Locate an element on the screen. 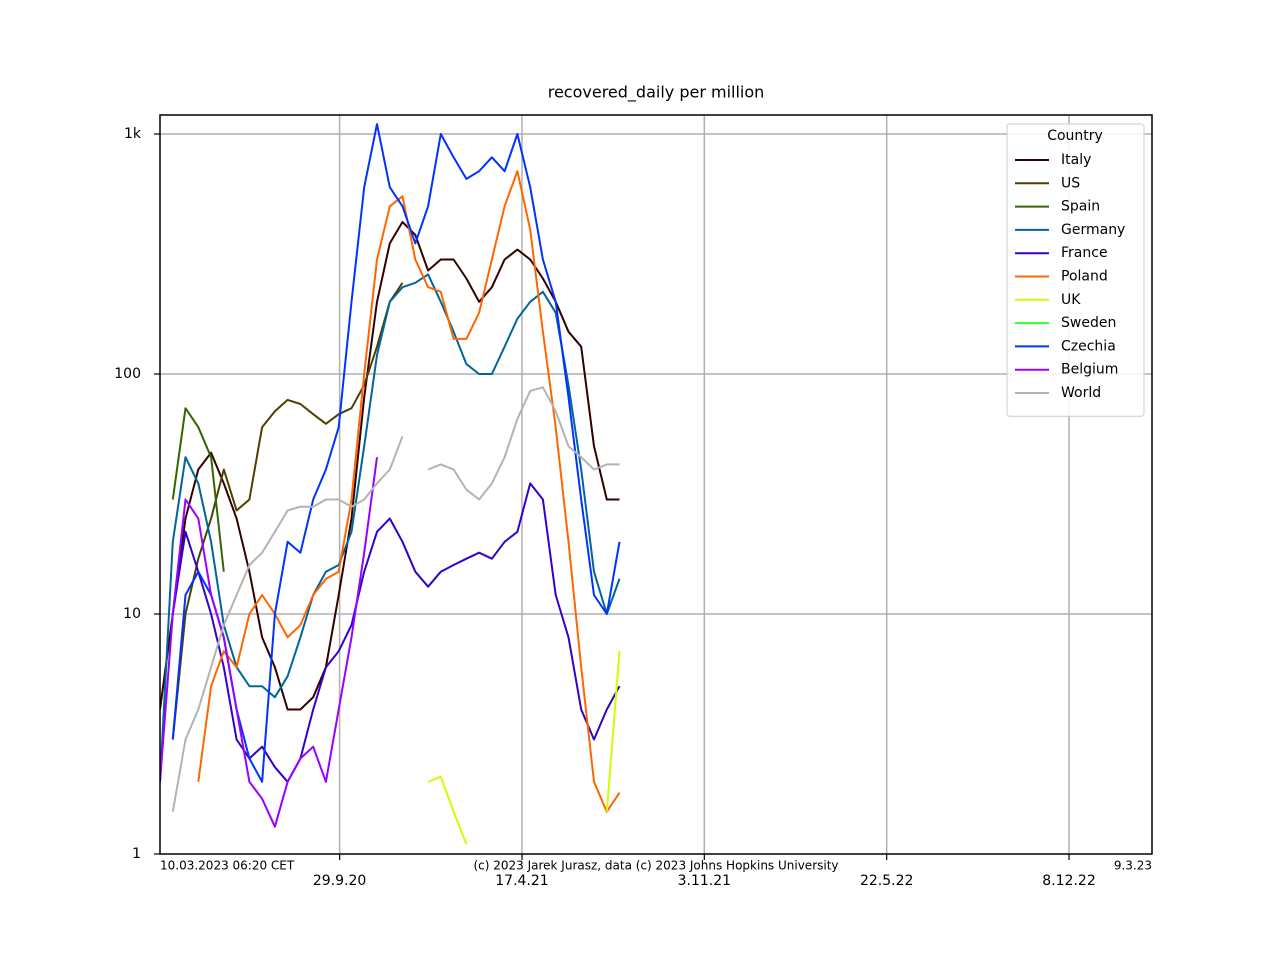 This screenshot has width=1280, height=960. legend-label: France is located at coordinates (1084, 253).